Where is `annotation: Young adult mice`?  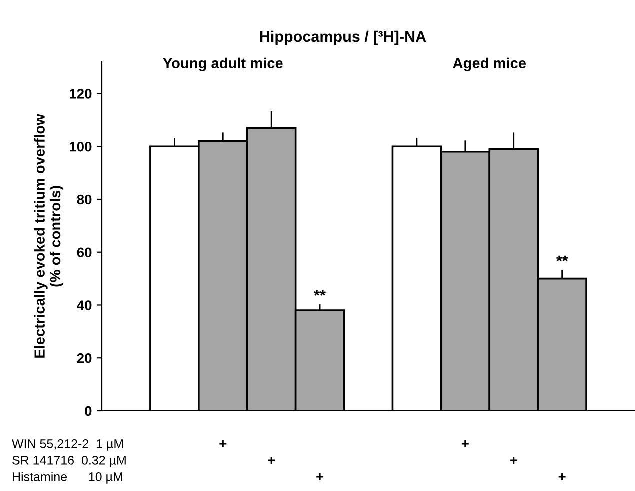
annotation: Young adult mice is located at coordinates (223, 65).